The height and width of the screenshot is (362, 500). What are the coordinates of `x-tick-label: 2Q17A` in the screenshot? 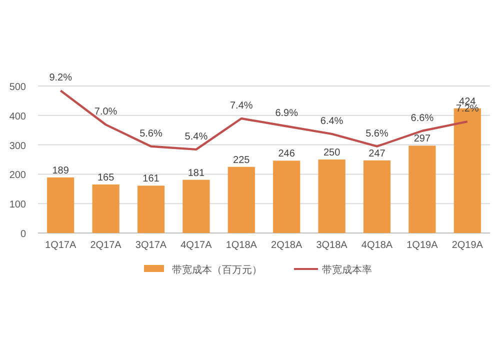 It's located at (106, 245).